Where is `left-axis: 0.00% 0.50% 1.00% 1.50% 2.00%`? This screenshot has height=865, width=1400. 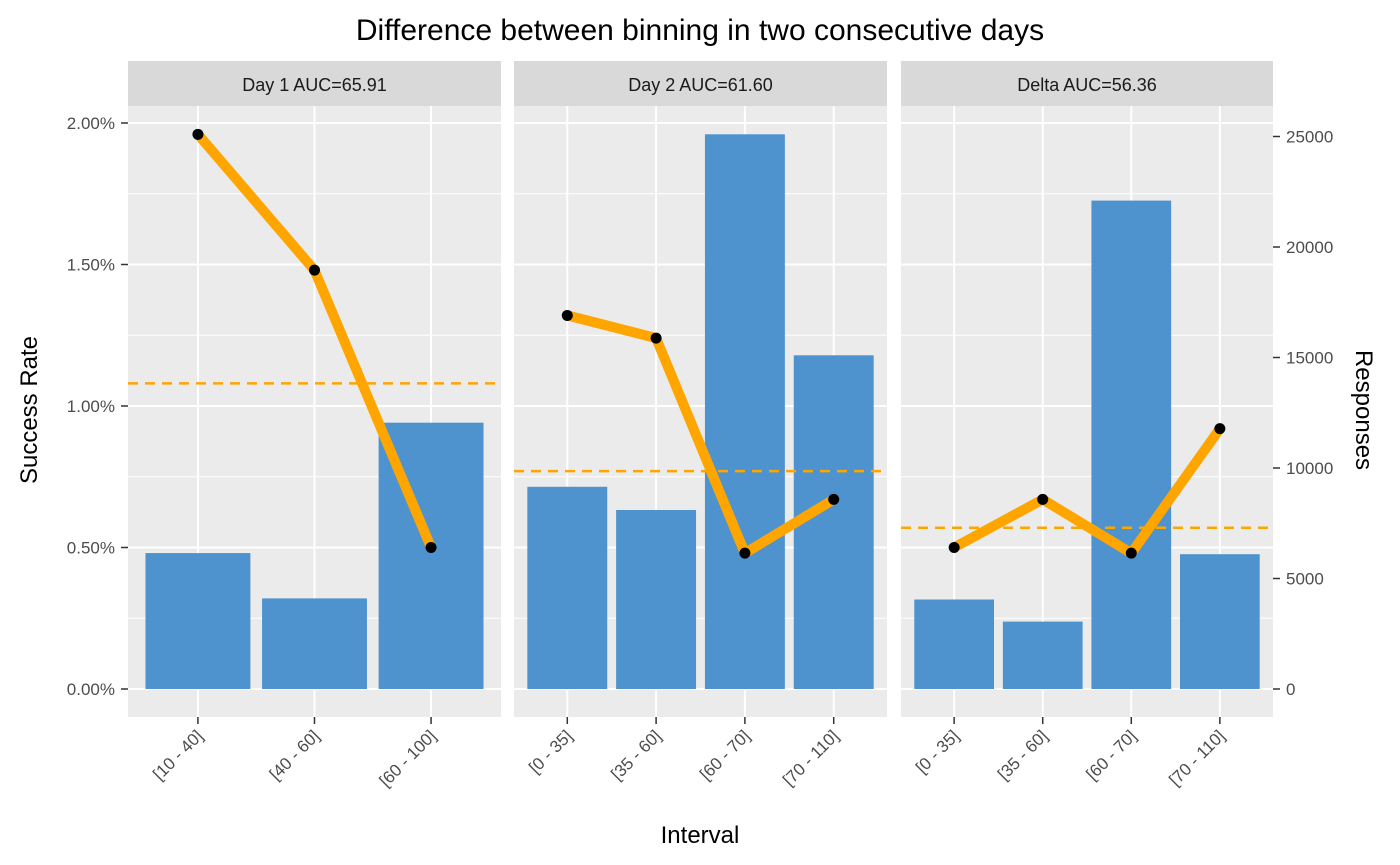
left-axis: 0.00% 0.50% 1.00% 1.50% 2.00% is located at coordinates (97, 406).